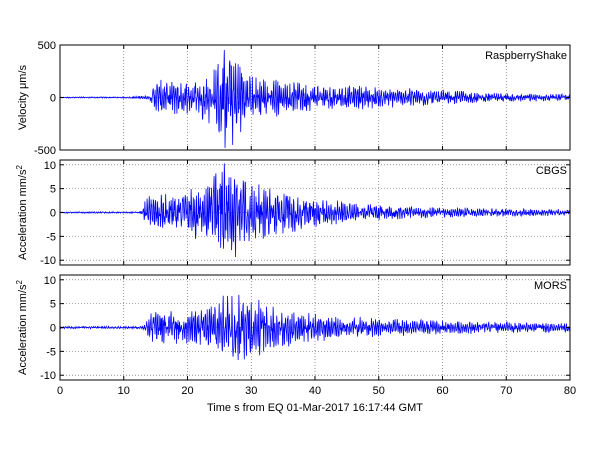 The image size is (600, 450). Describe the element at coordinates (315, 391) in the screenshot. I see `x-tick-label: 40` at that location.